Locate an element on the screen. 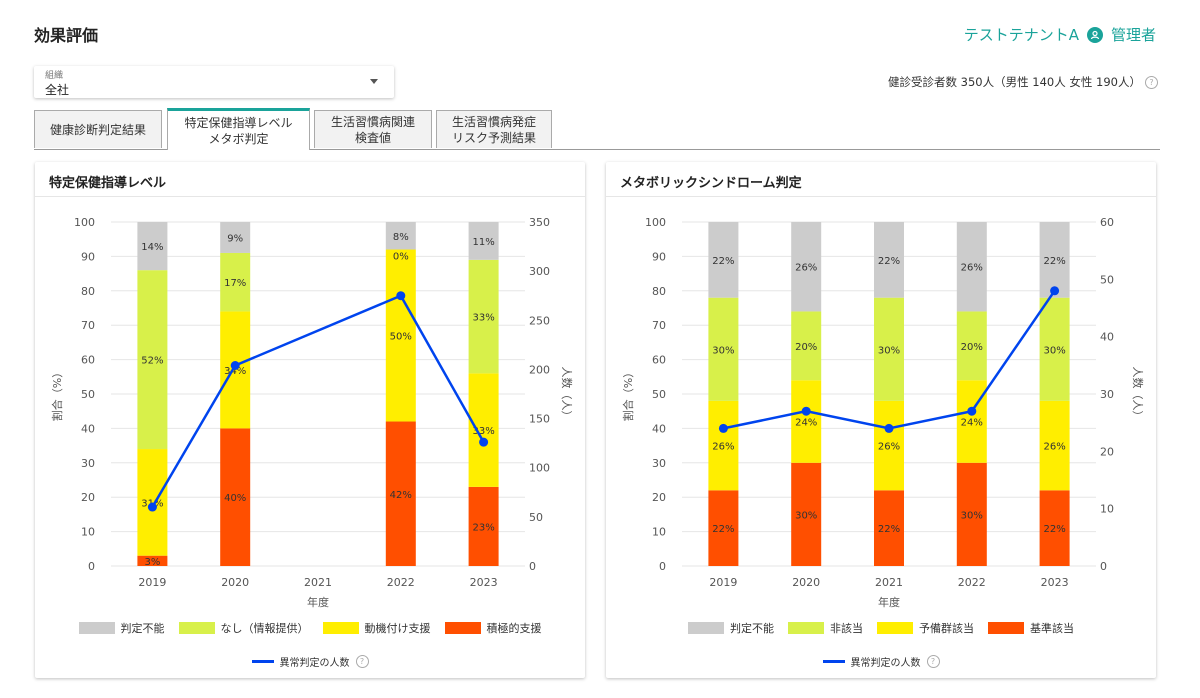 This screenshot has height=698, width=1200. data-label: 24% is located at coordinates (806, 423).